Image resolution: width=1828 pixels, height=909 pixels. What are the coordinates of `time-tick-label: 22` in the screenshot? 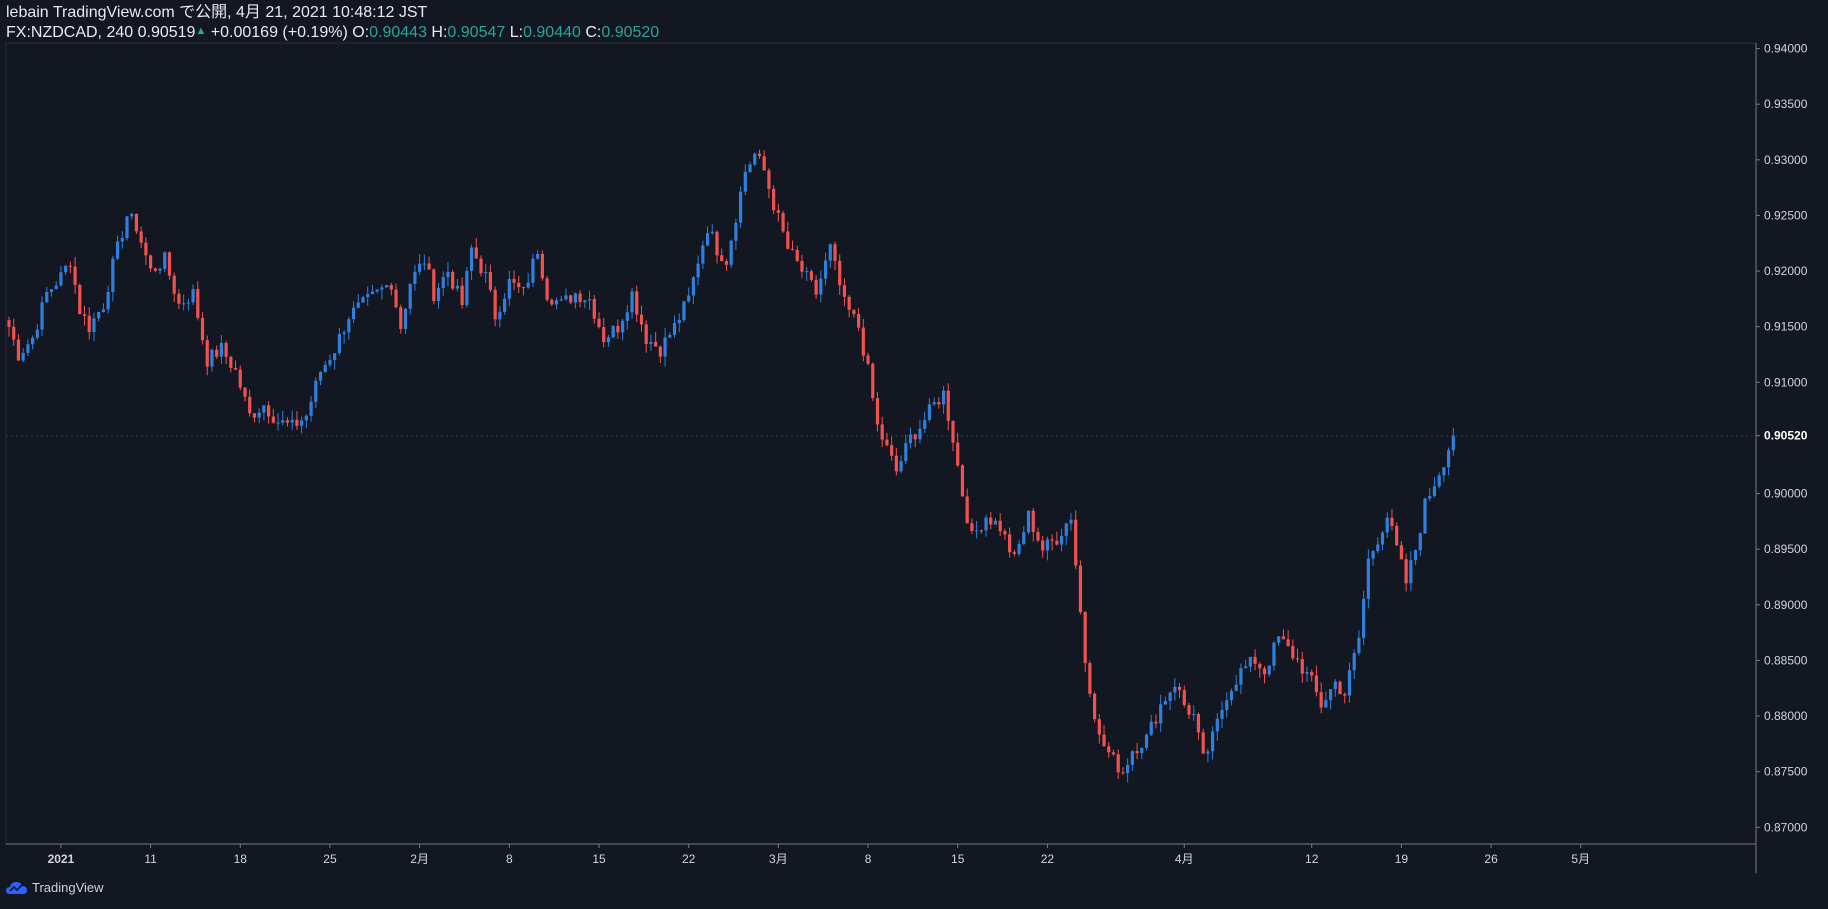 It's located at (689, 859).